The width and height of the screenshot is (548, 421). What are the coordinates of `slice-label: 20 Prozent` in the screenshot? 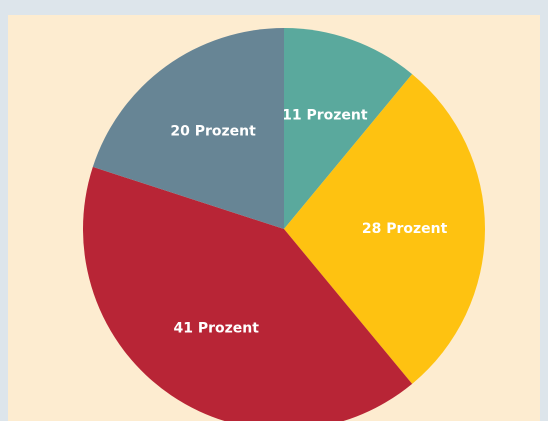 It's located at (213, 131).